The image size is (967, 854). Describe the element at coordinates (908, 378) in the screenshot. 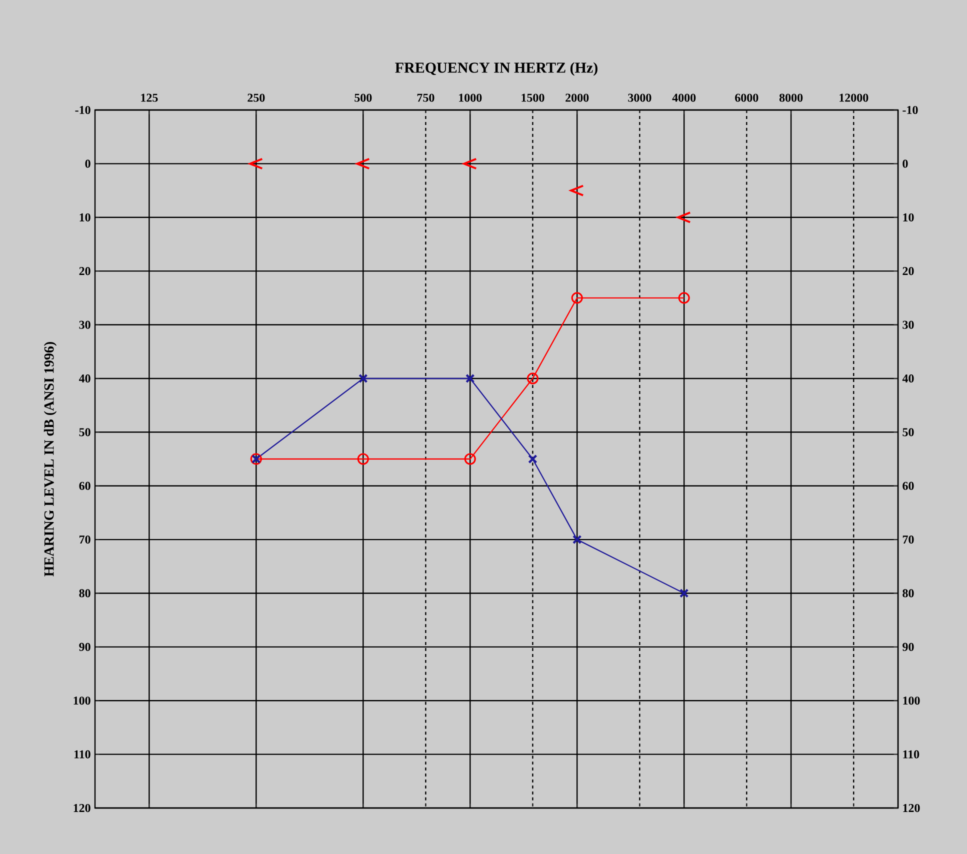

I see `y2-tick-label: 40` at that location.